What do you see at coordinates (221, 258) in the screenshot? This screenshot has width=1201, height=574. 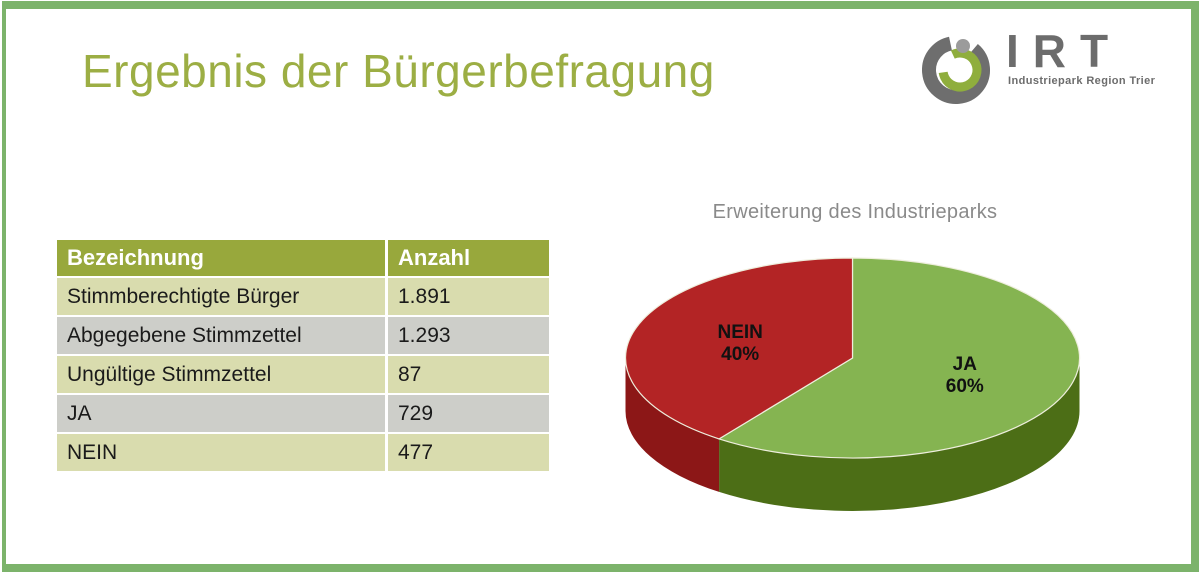 I see `col-header-bezeichnung: Bezeichnung` at bounding box center [221, 258].